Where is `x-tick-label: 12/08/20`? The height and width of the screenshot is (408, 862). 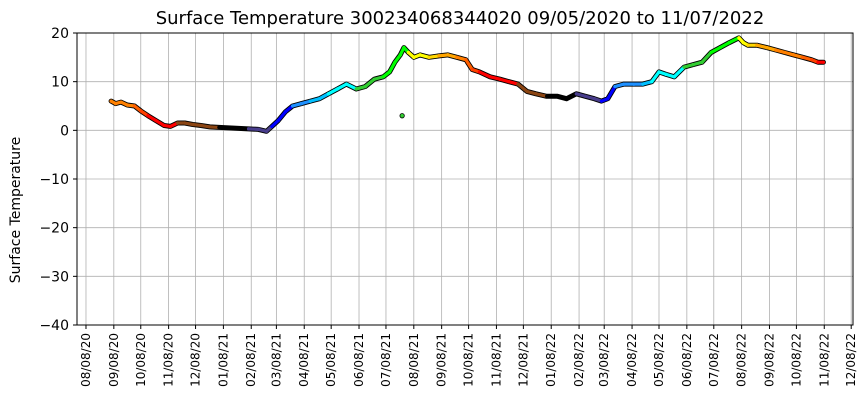 x-tick-label: 12/08/20 is located at coordinates (196, 360).